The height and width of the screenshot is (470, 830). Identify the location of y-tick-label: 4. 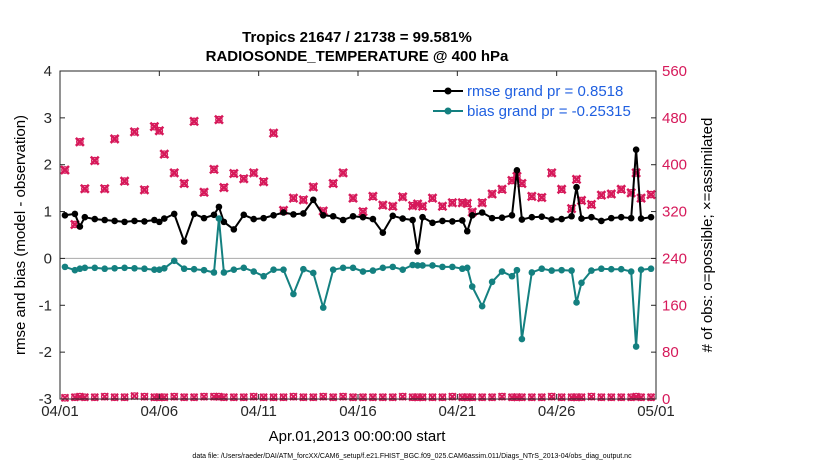
(48, 71).